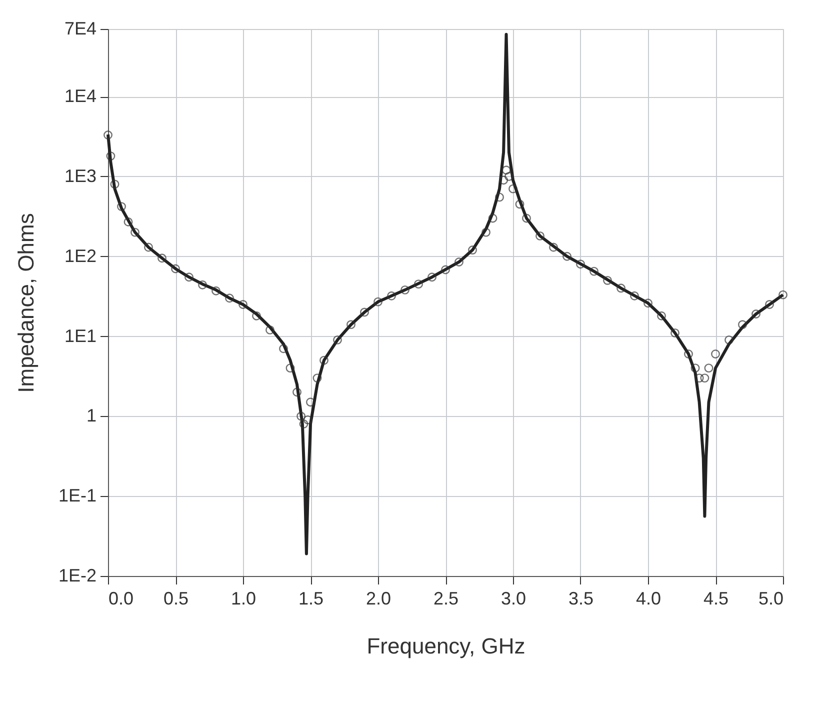  Describe the element at coordinates (77, 496) in the screenshot. I see `y-tick-label: 1E-1` at that location.